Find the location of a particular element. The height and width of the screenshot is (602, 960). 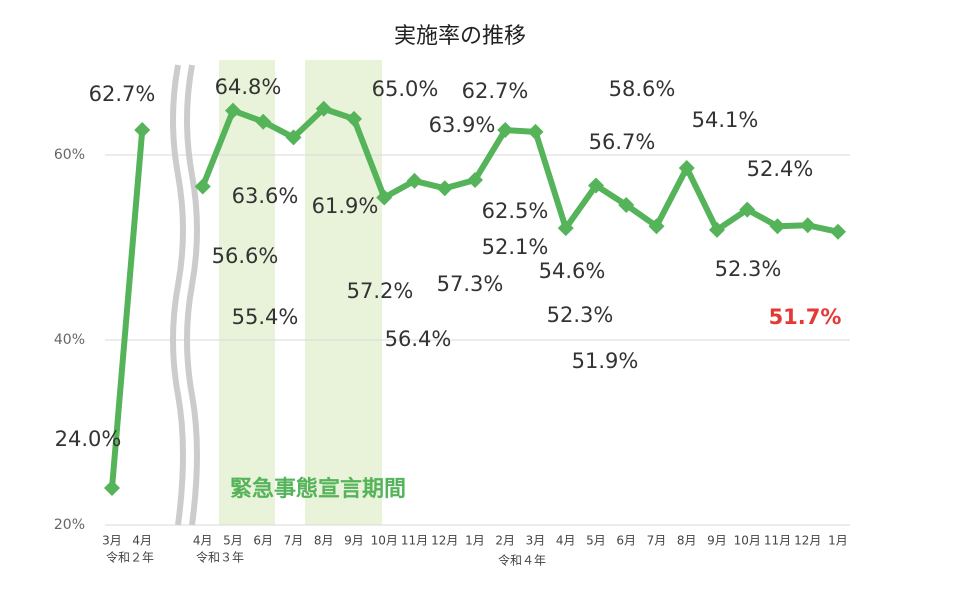

data-label: 52.1% is located at coordinates (515, 247).